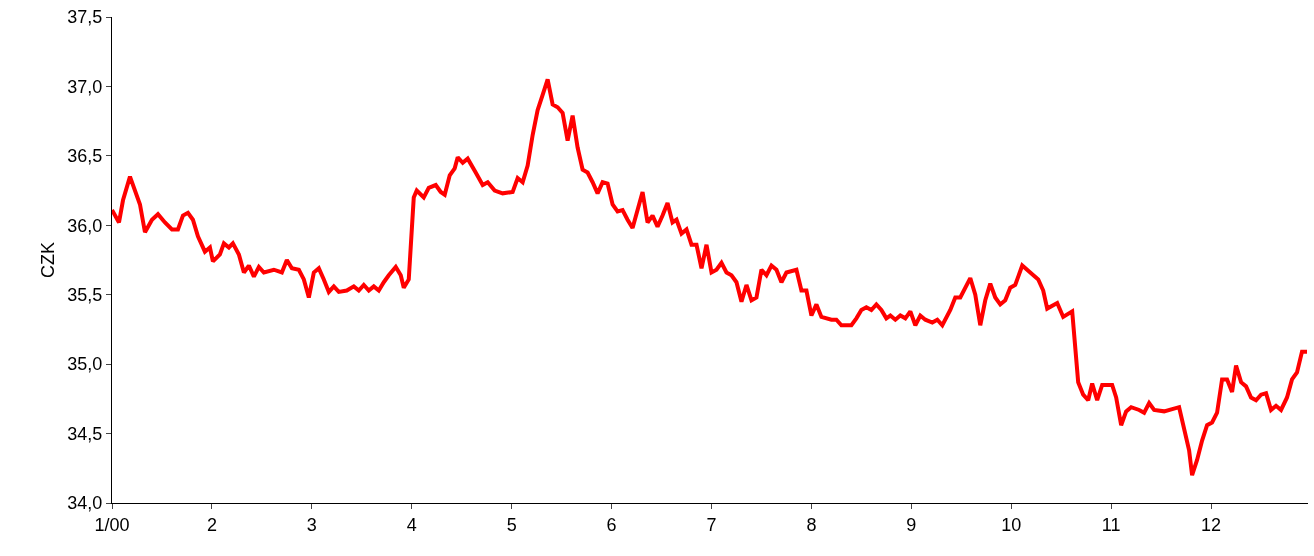  What do you see at coordinates (85, 364) in the screenshot?
I see `y-tick-label: 35,0` at bounding box center [85, 364].